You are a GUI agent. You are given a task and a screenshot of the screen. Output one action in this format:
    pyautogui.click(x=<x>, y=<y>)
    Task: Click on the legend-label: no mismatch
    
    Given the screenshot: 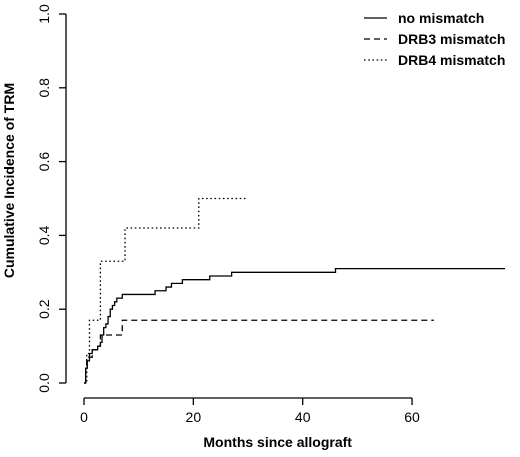 What is the action you would take?
    pyautogui.click(x=441, y=18)
    